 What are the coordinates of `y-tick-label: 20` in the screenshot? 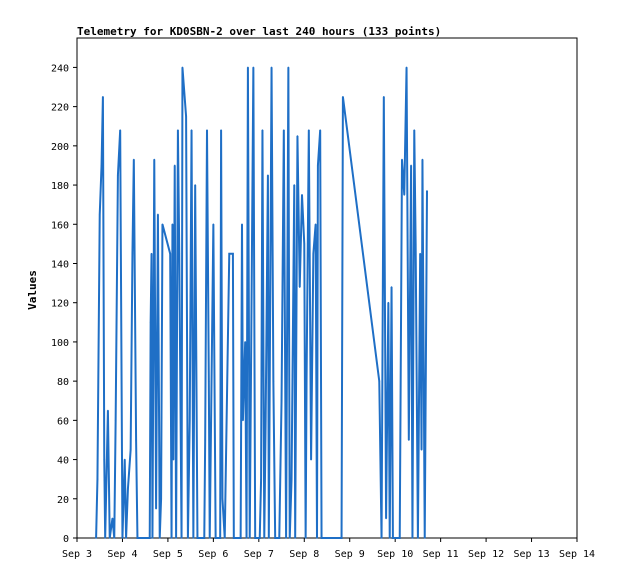 It's located at (63, 500).